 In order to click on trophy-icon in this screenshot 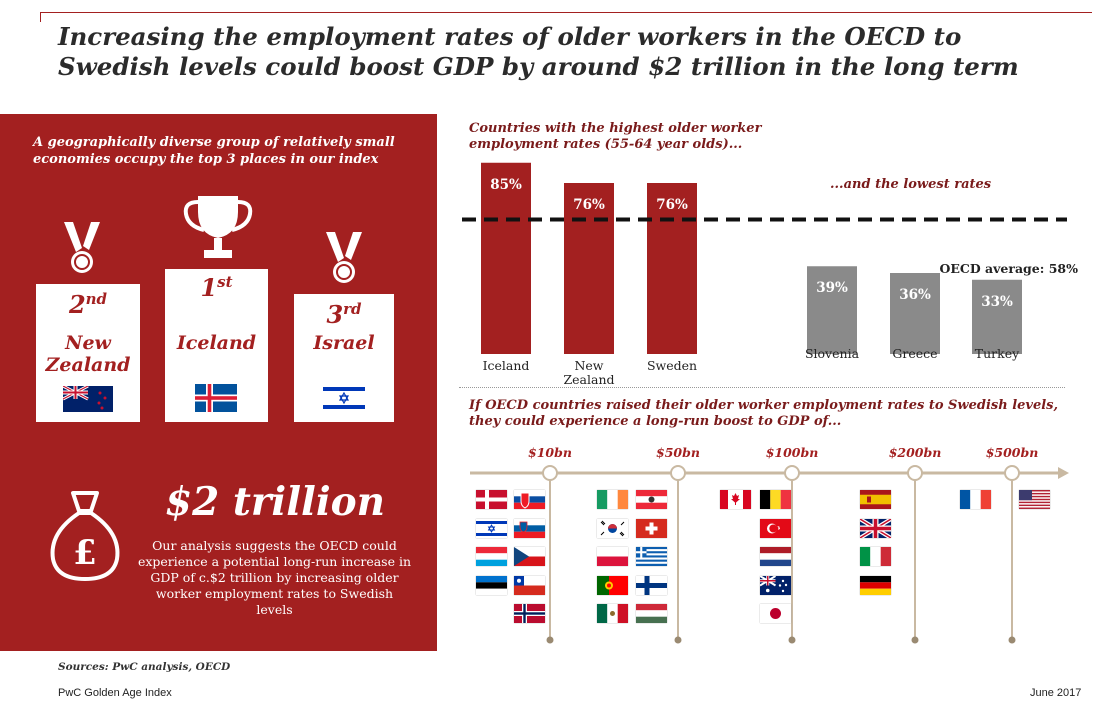, I will do `click(218, 227)`.